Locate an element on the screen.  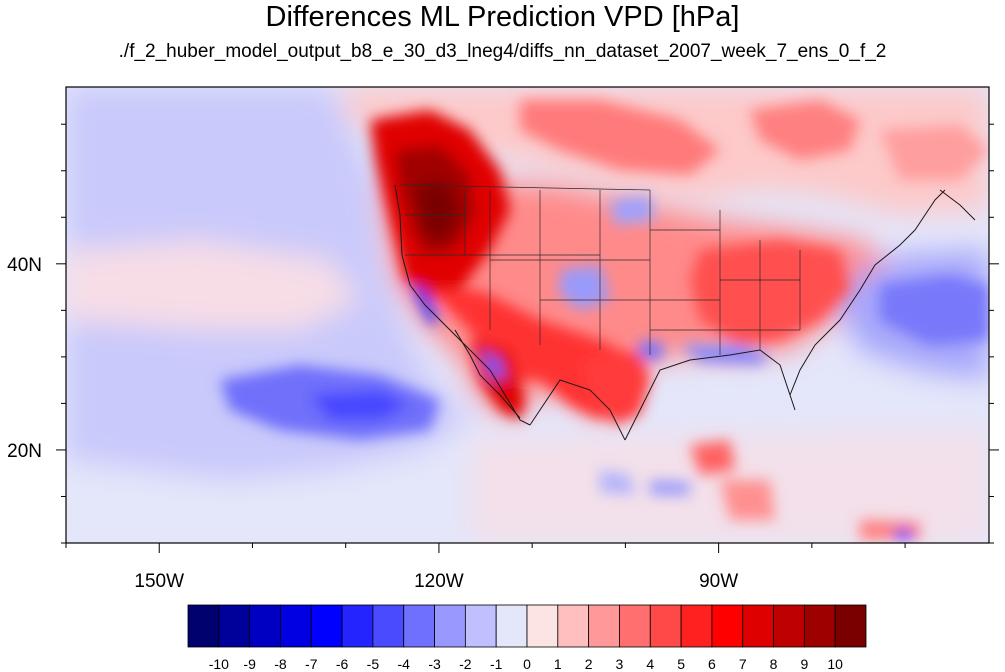
colorbar-label: 5 is located at coordinates (681, 664).